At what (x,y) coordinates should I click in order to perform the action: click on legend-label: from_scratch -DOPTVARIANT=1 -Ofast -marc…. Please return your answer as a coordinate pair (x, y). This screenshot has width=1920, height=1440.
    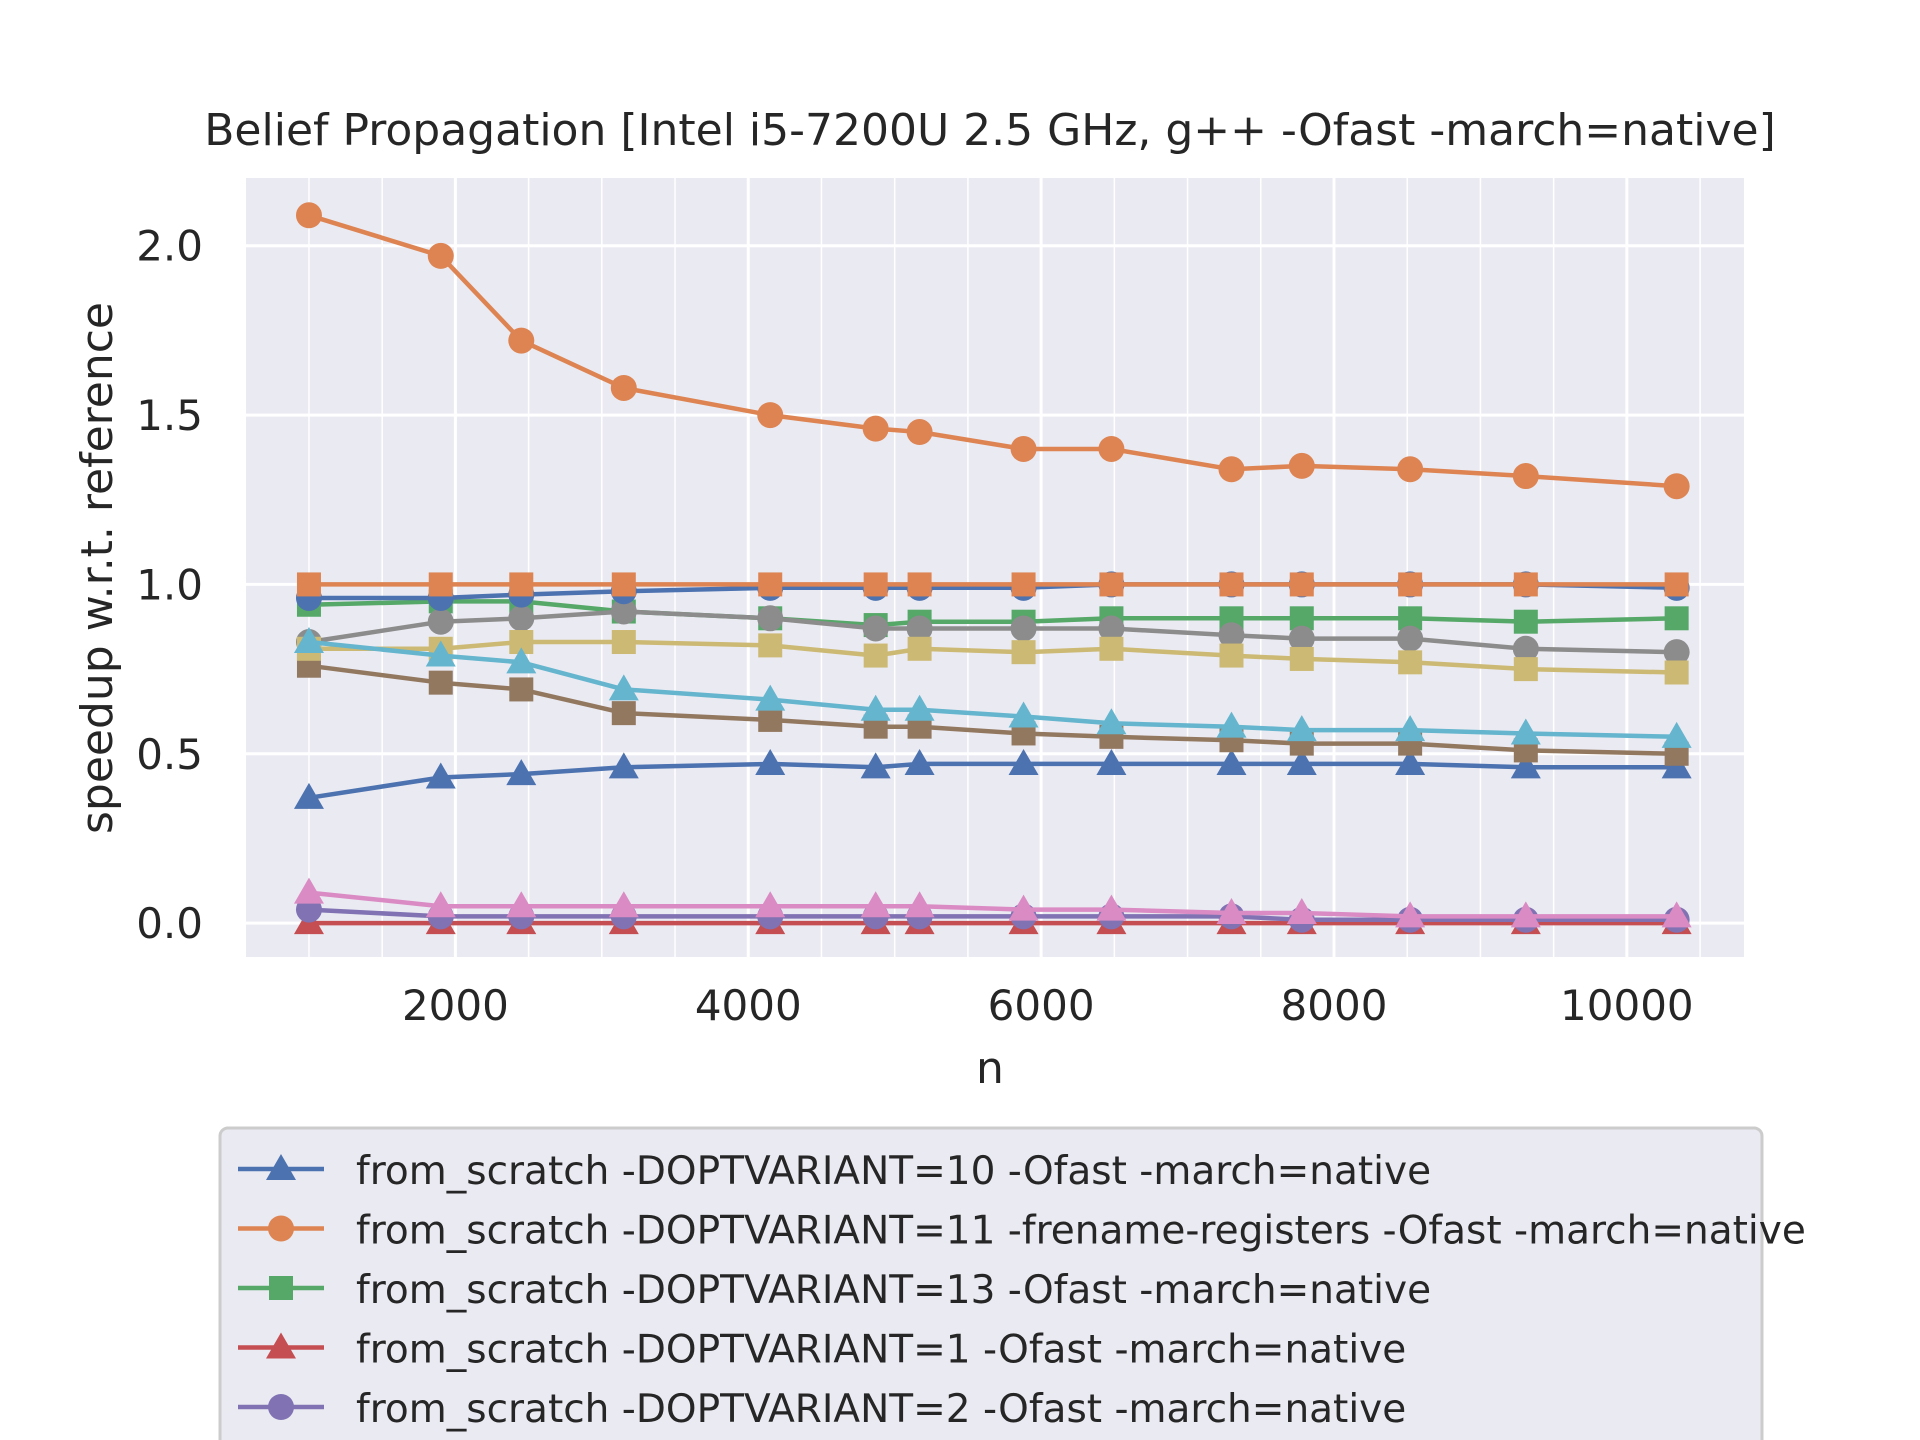
    Looking at the image, I should click on (881, 1350).